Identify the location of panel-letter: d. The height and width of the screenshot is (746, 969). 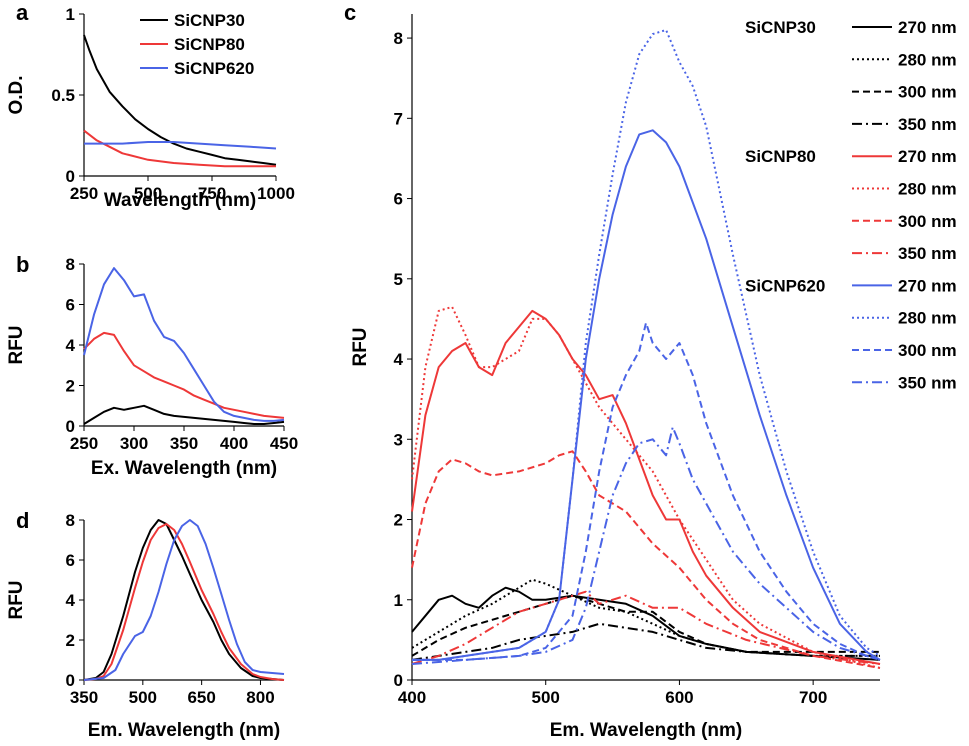
(22, 520).